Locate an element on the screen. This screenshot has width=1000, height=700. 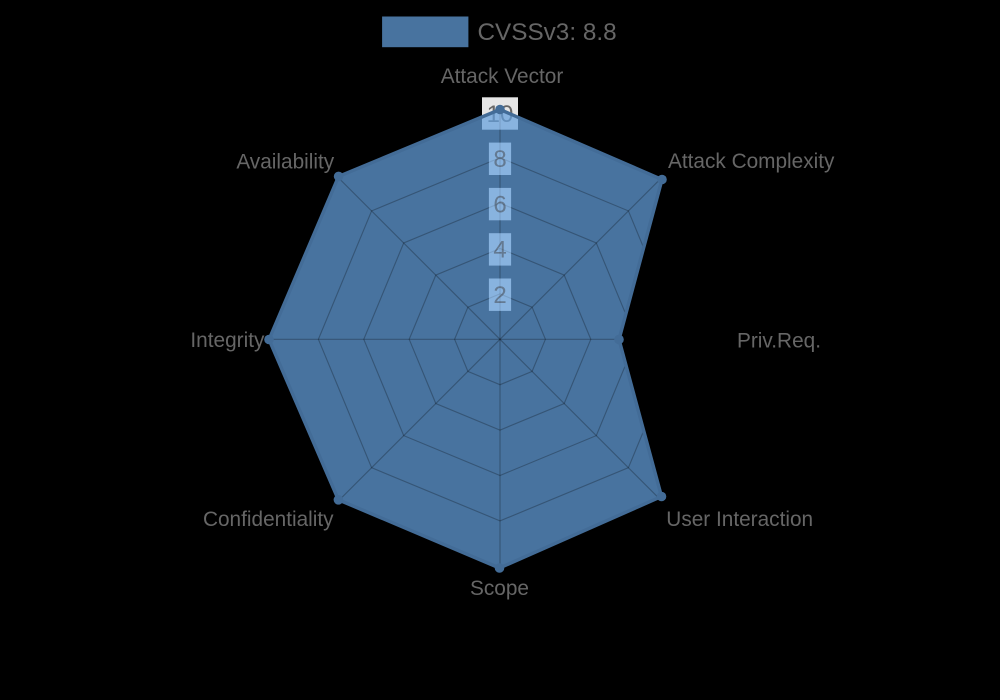
svg-text: CVSSv3: 8.8 is located at coordinates (547, 32).